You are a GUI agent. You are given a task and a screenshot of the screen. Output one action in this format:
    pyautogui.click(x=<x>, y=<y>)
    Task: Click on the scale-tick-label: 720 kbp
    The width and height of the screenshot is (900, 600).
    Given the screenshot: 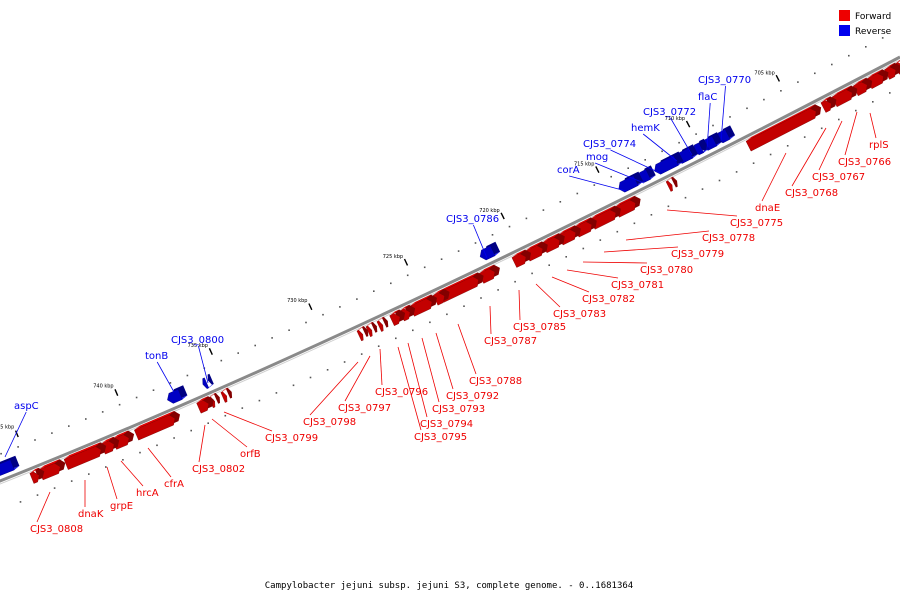 What is the action you would take?
    pyautogui.click(x=489, y=211)
    